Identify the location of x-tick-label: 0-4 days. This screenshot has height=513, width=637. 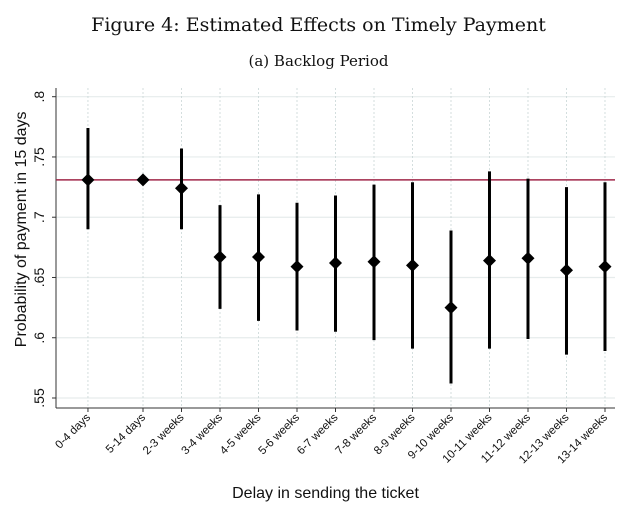
(73, 431).